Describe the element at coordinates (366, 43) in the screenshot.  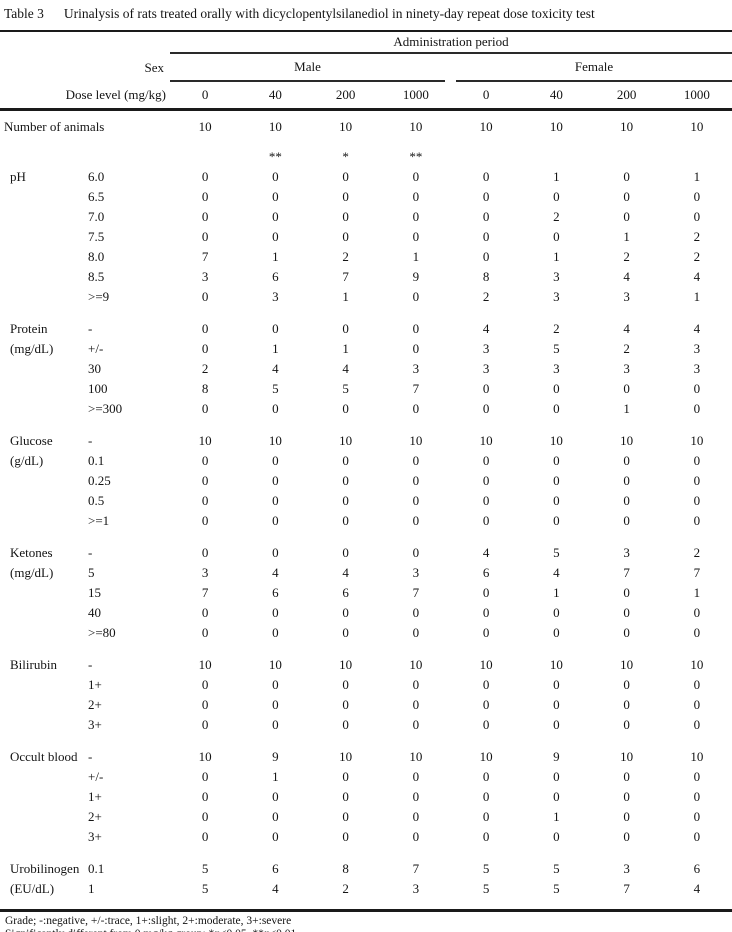
I see `header-row-administration: Administration period` at that location.